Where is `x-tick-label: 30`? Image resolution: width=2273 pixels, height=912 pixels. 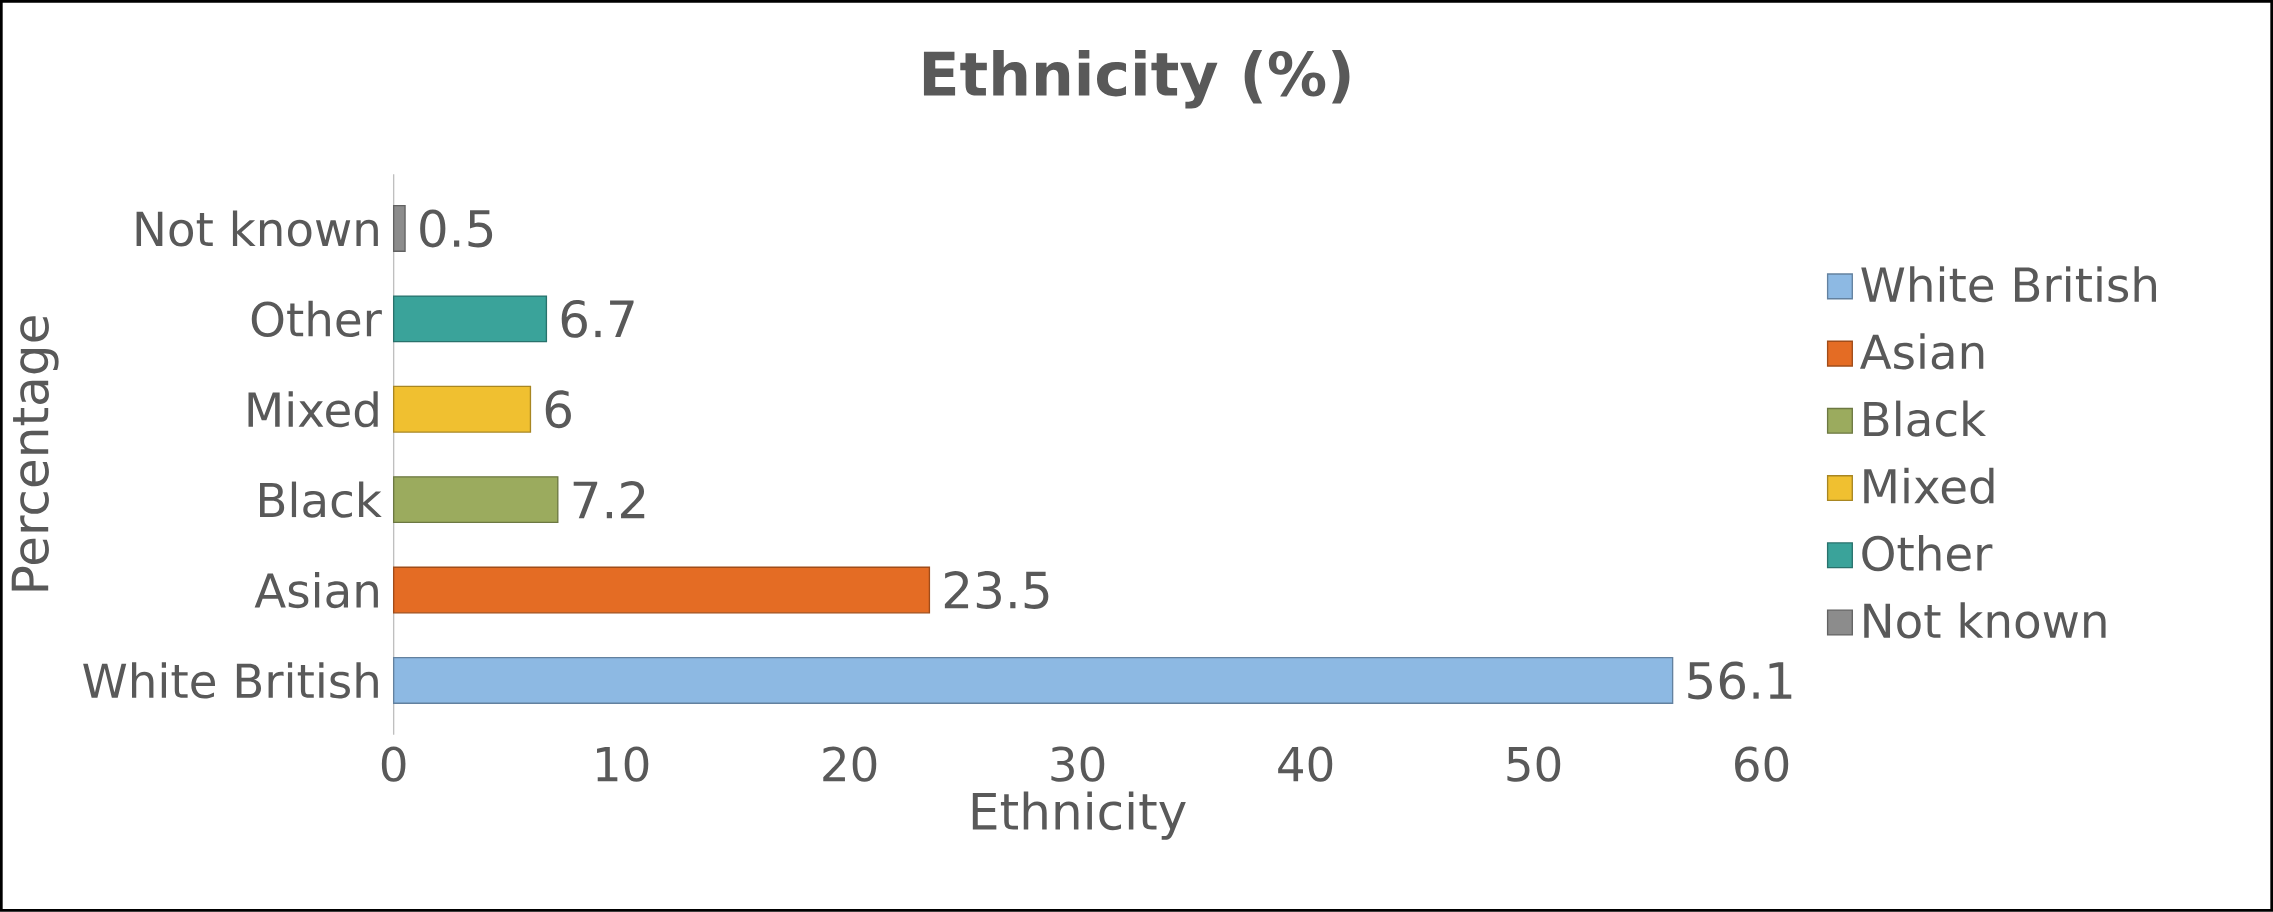 x-tick-label: 30 is located at coordinates (1078, 764).